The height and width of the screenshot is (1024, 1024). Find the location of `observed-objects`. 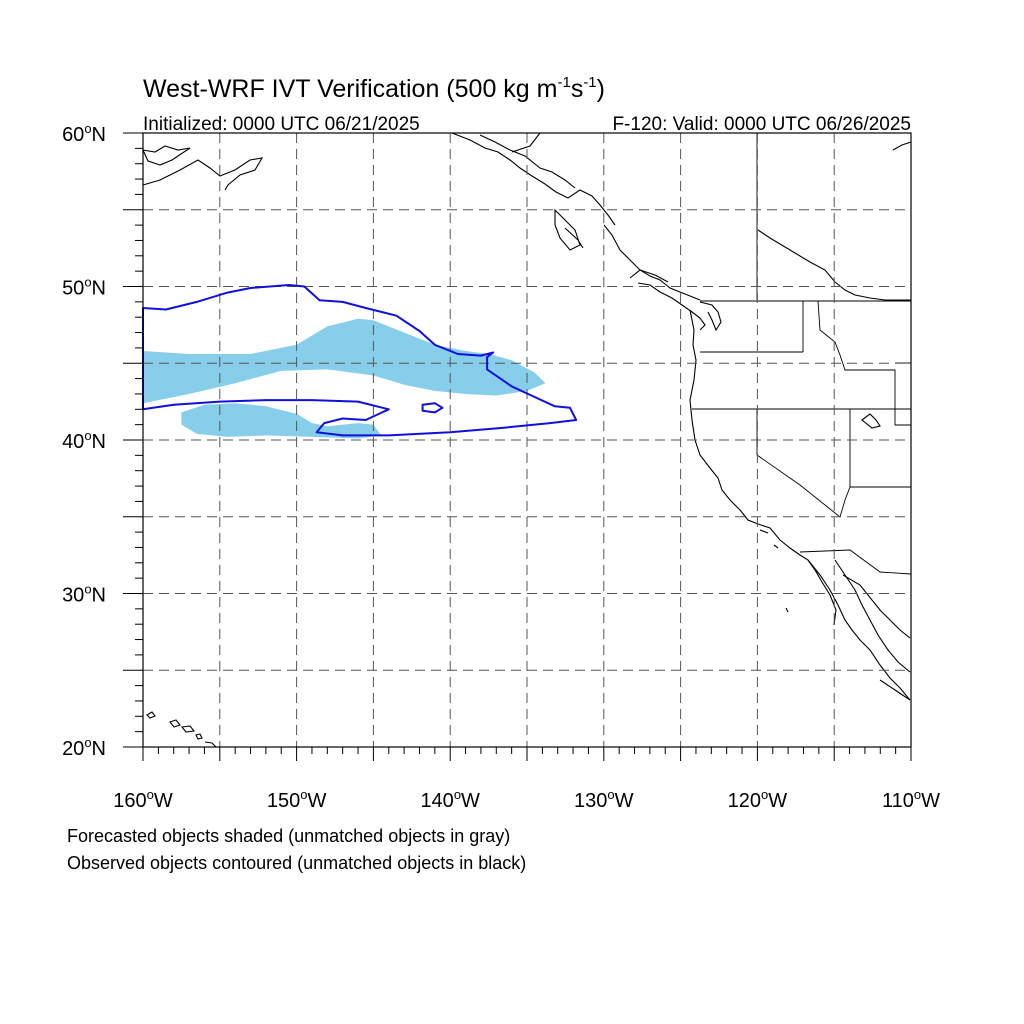

observed-objects is located at coordinates (360, 360).